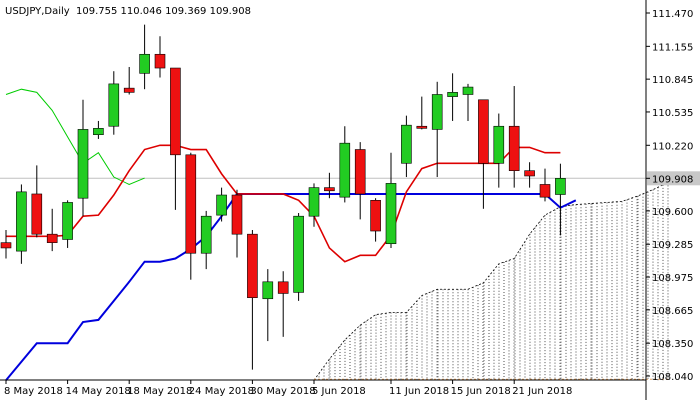  I want to click on chart-ohlc-label: 109.755 110.046 109.369 109.908, so click(163, 11).